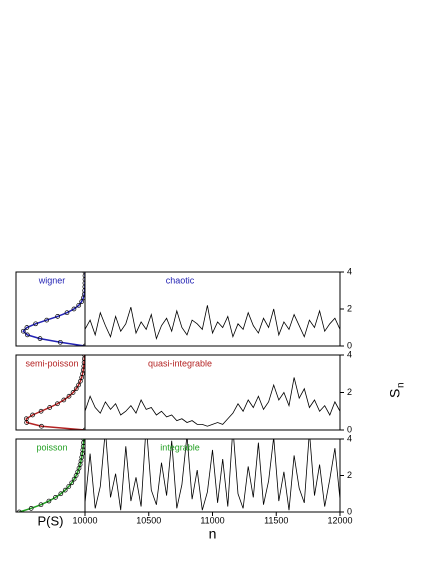  I want to click on annotation: semi-poisson, so click(51, 363).